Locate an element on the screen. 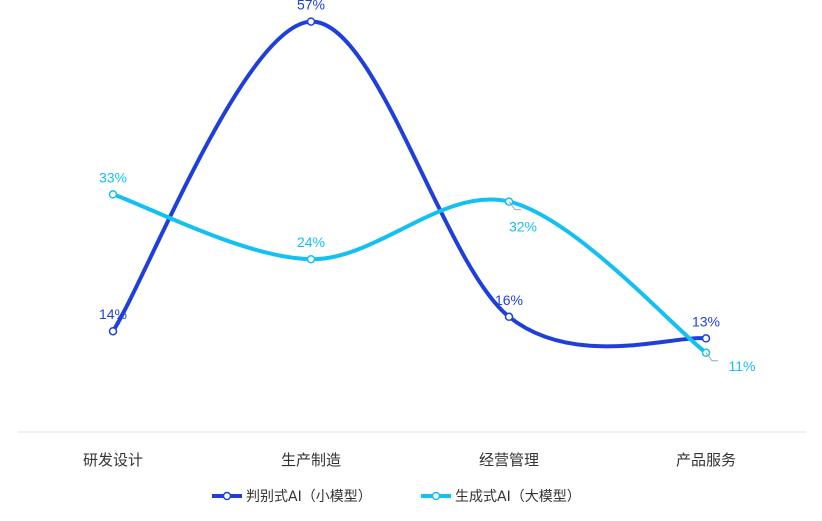  legend-label: 生成式AI（大模型） is located at coordinates (518, 497).